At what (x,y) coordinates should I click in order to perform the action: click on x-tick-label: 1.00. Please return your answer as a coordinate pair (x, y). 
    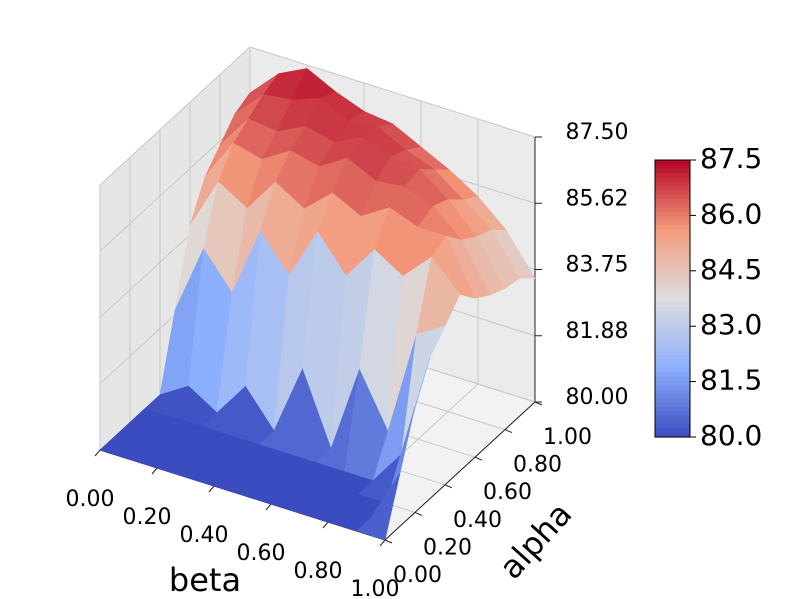
    Looking at the image, I should click on (375, 588).